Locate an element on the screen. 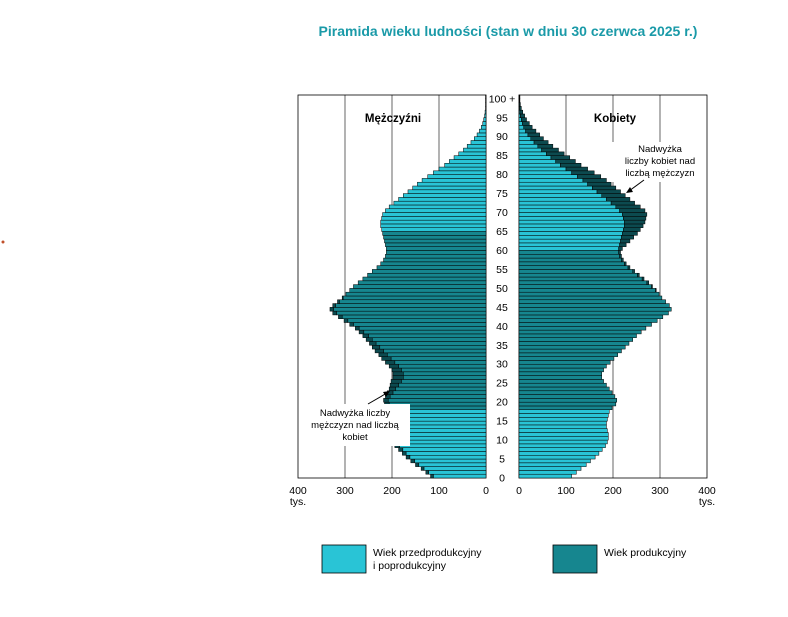 This screenshot has width=788, height=617. annotation-women-surplus-line: Nadwyżka is located at coordinates (660, 149).